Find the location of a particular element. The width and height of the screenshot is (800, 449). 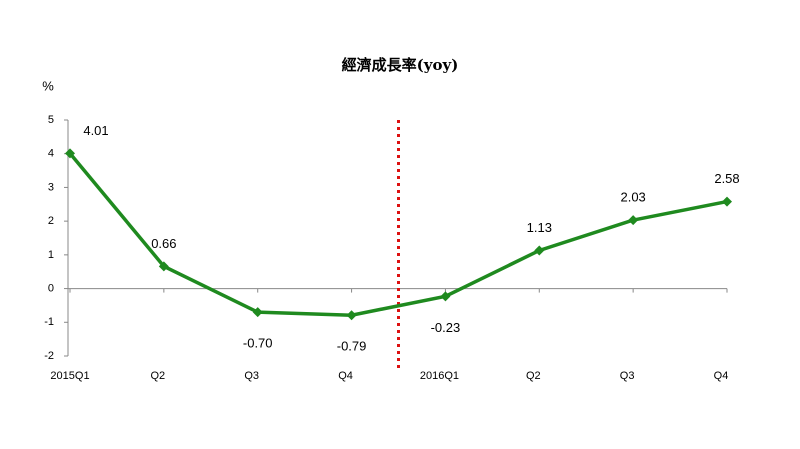

value-label: 2.58 is located at coordinates (726, 178).